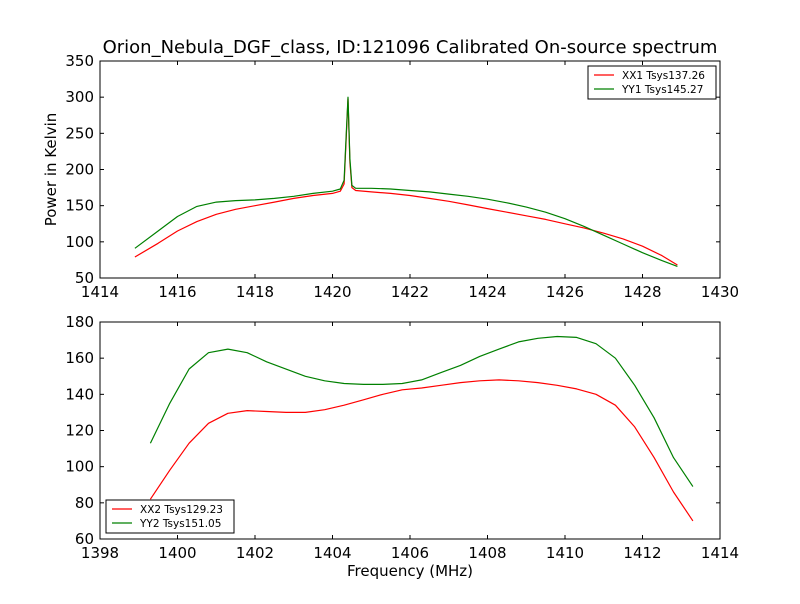 This screenshot has height=604, width=800. What do you see at coordinates (180, 524) in the screenshot?
I see `legend-label: YY2 Tsys151.05` at bounding box center [180, 524].